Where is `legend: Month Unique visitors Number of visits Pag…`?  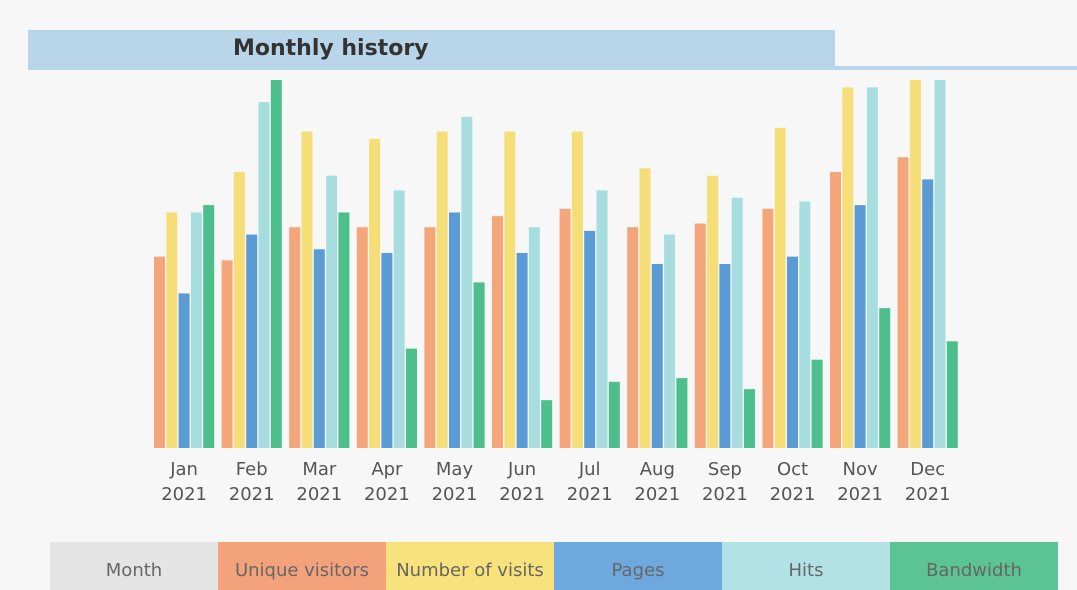
legend: Month Unique visitors Number of visits Pag… is located at coordinates (554, 566).